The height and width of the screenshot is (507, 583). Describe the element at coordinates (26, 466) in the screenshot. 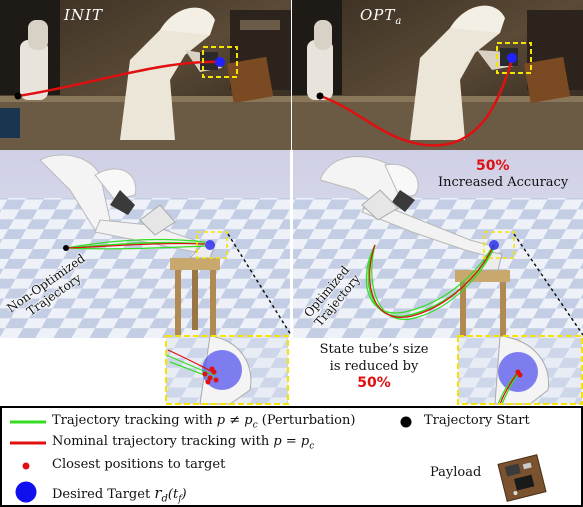

I see `legend-red-dot` at that location.